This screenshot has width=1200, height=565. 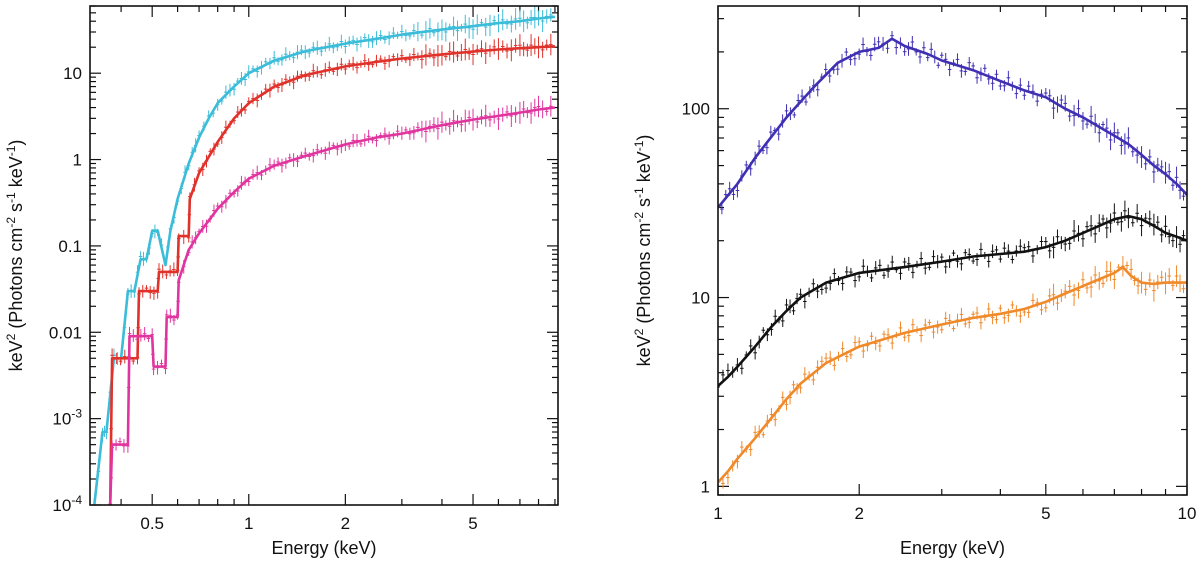 I want to click on right-y-axis-label: keV2 (Photons cm-2 s-1 keV-1), so click(x=643, y=251).